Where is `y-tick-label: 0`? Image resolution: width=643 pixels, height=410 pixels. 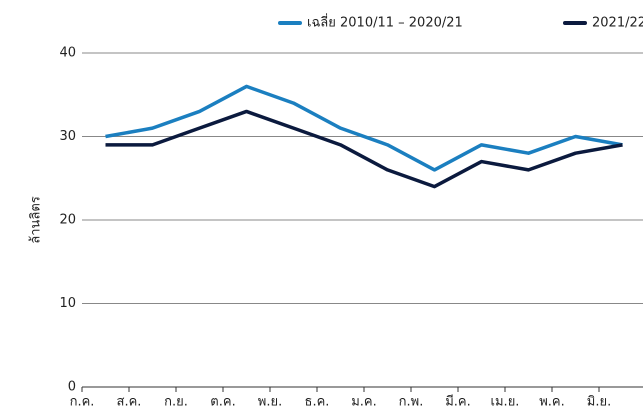
y-tick-label: 0 is located at coordinates (72, 387).